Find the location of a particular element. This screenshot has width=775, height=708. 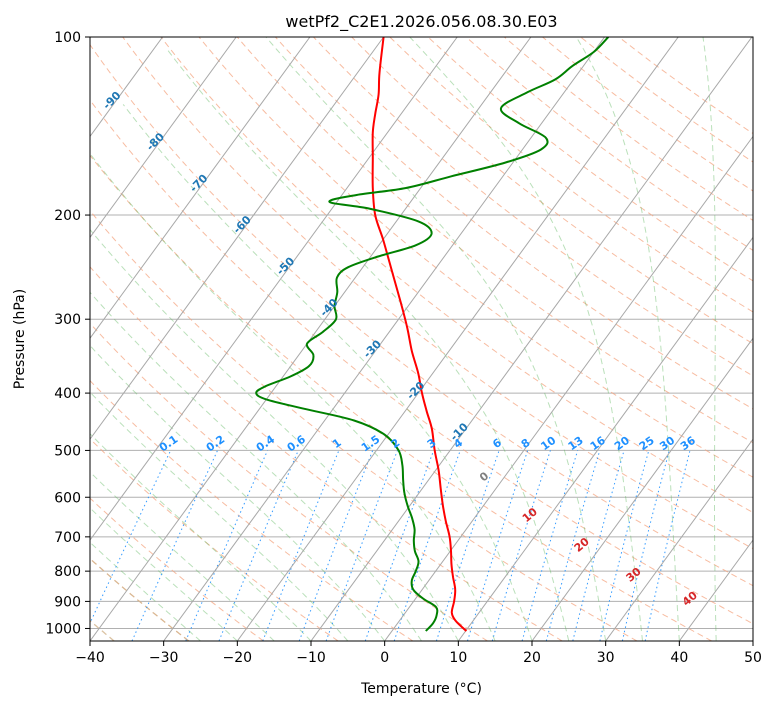

x-tick-label: 30 is located at coordinates (606, 658).